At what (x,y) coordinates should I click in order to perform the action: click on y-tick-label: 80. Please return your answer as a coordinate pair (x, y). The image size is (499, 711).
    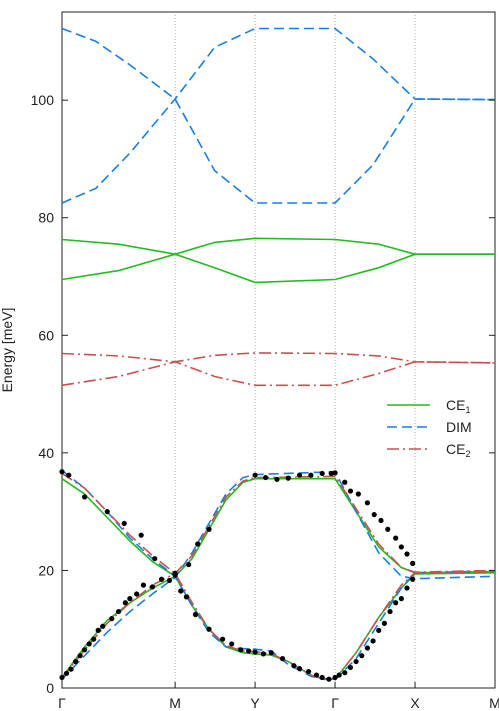
    Looking at the image, I should click on (46, 218).